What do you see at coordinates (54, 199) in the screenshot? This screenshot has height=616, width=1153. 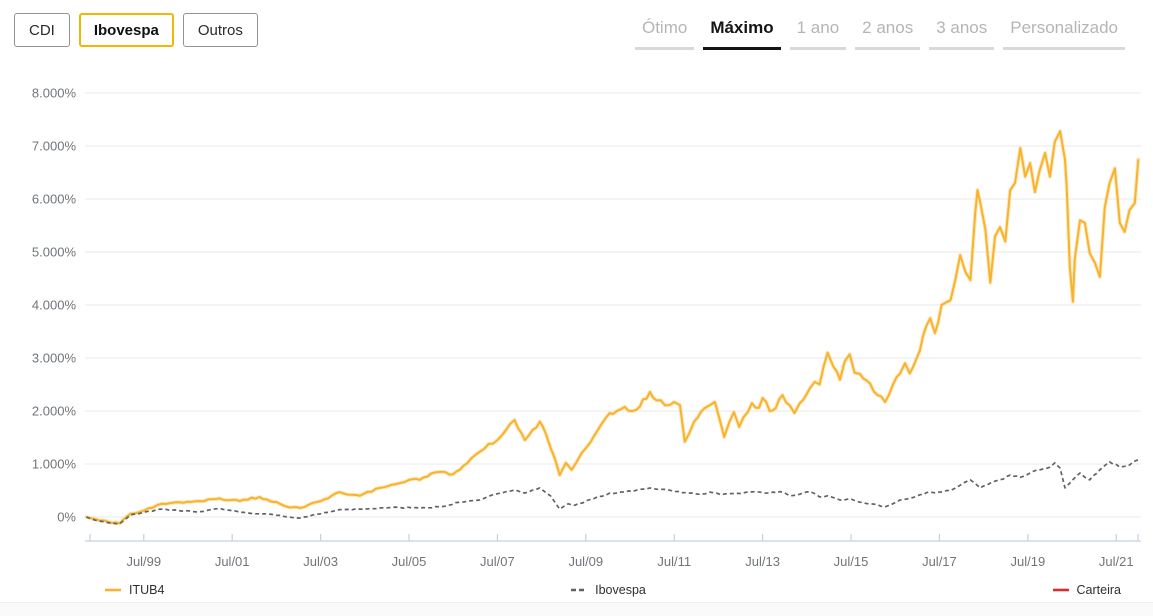 I see `svg-text: 6.000%` at bounding box center [54, 199].